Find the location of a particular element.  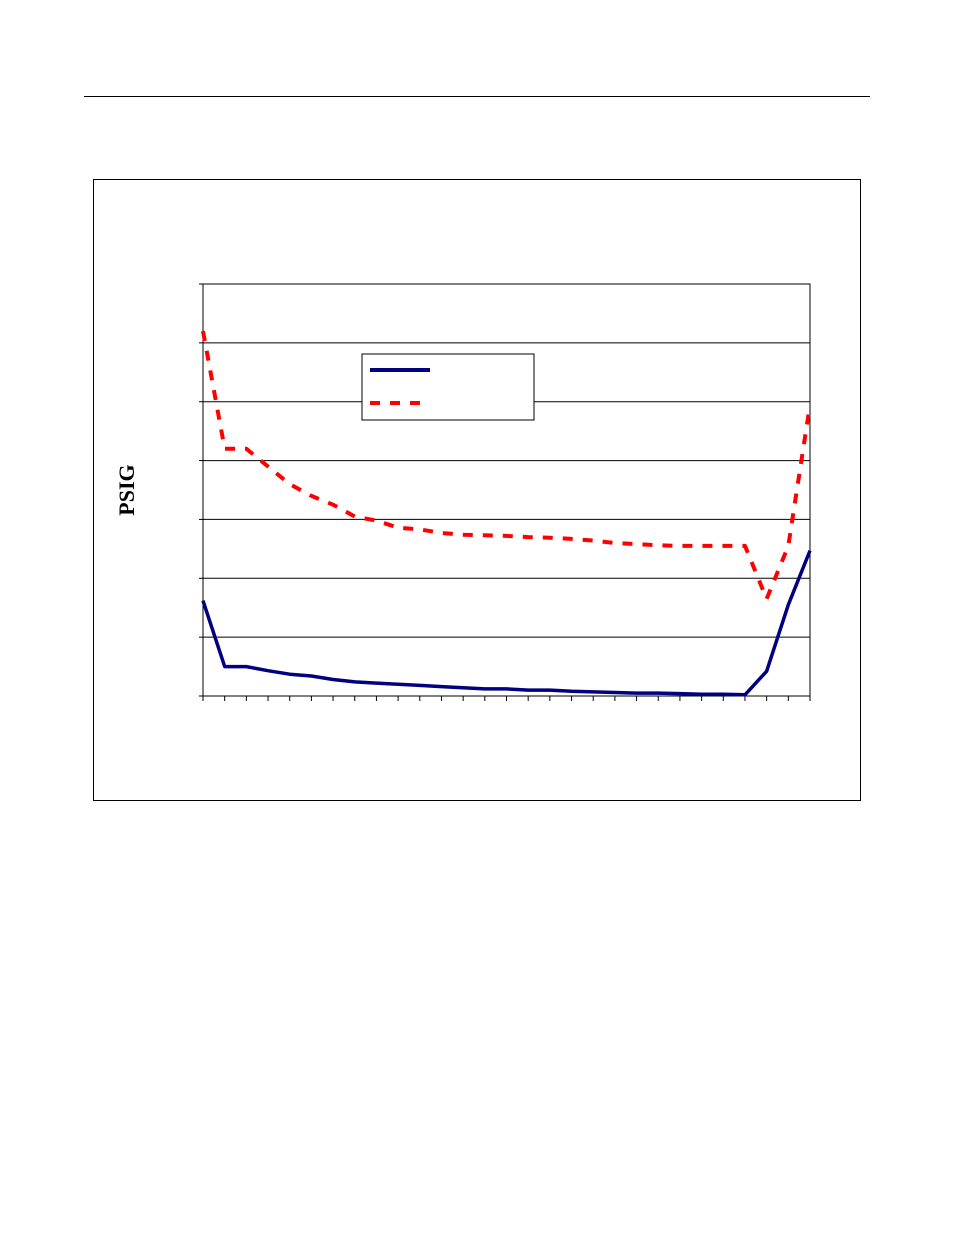

header-rule is located at coordinates (477, 96).